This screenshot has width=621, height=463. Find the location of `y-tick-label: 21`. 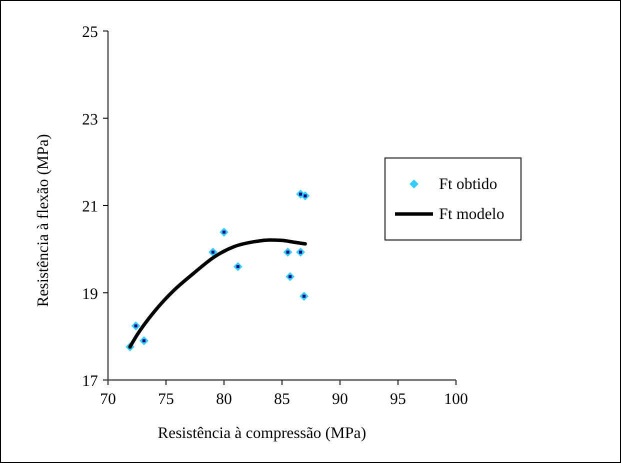

y-tick-label: 21 is located at coordinates (90, 207).